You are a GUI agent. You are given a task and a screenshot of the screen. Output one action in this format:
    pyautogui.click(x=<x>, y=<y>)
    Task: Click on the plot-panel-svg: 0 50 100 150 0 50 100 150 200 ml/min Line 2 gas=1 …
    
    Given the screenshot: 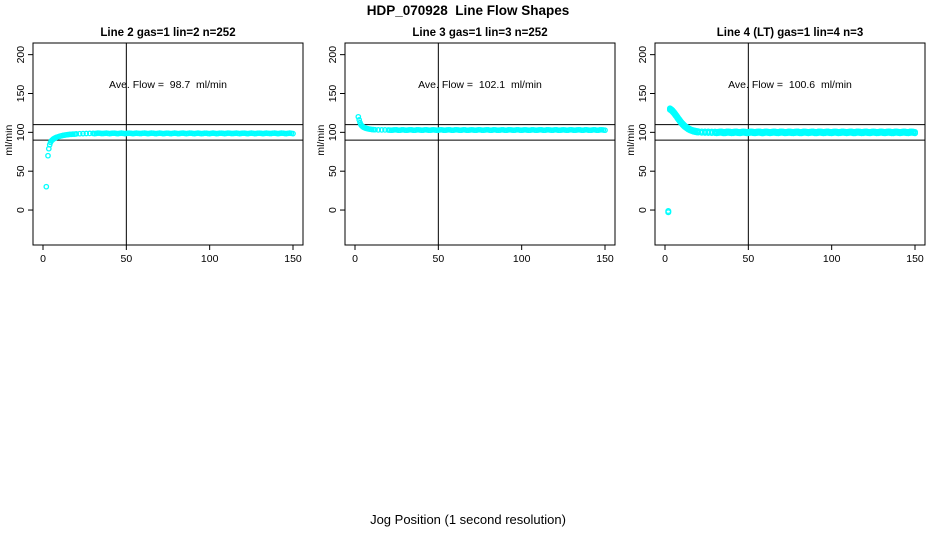 What is the action you would take?
    pyautogui.click(x=153, y=146)
    